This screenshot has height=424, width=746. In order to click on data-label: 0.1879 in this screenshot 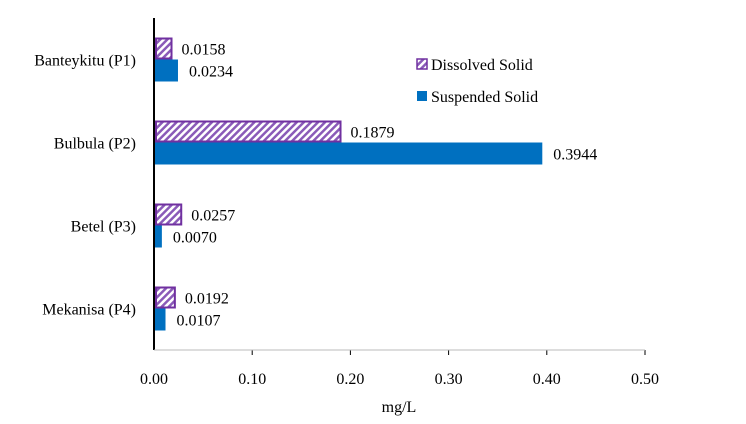, I will do `click(373, 133)`.